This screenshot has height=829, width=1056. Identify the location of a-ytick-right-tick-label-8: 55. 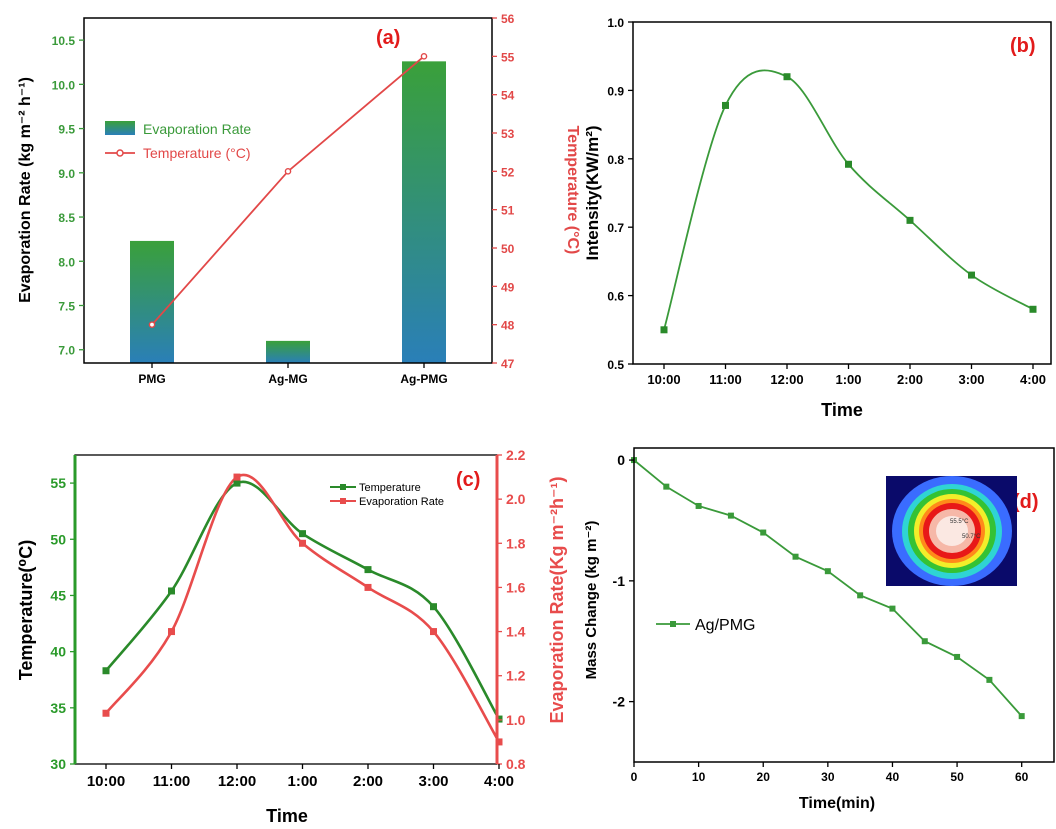
(508, 57).